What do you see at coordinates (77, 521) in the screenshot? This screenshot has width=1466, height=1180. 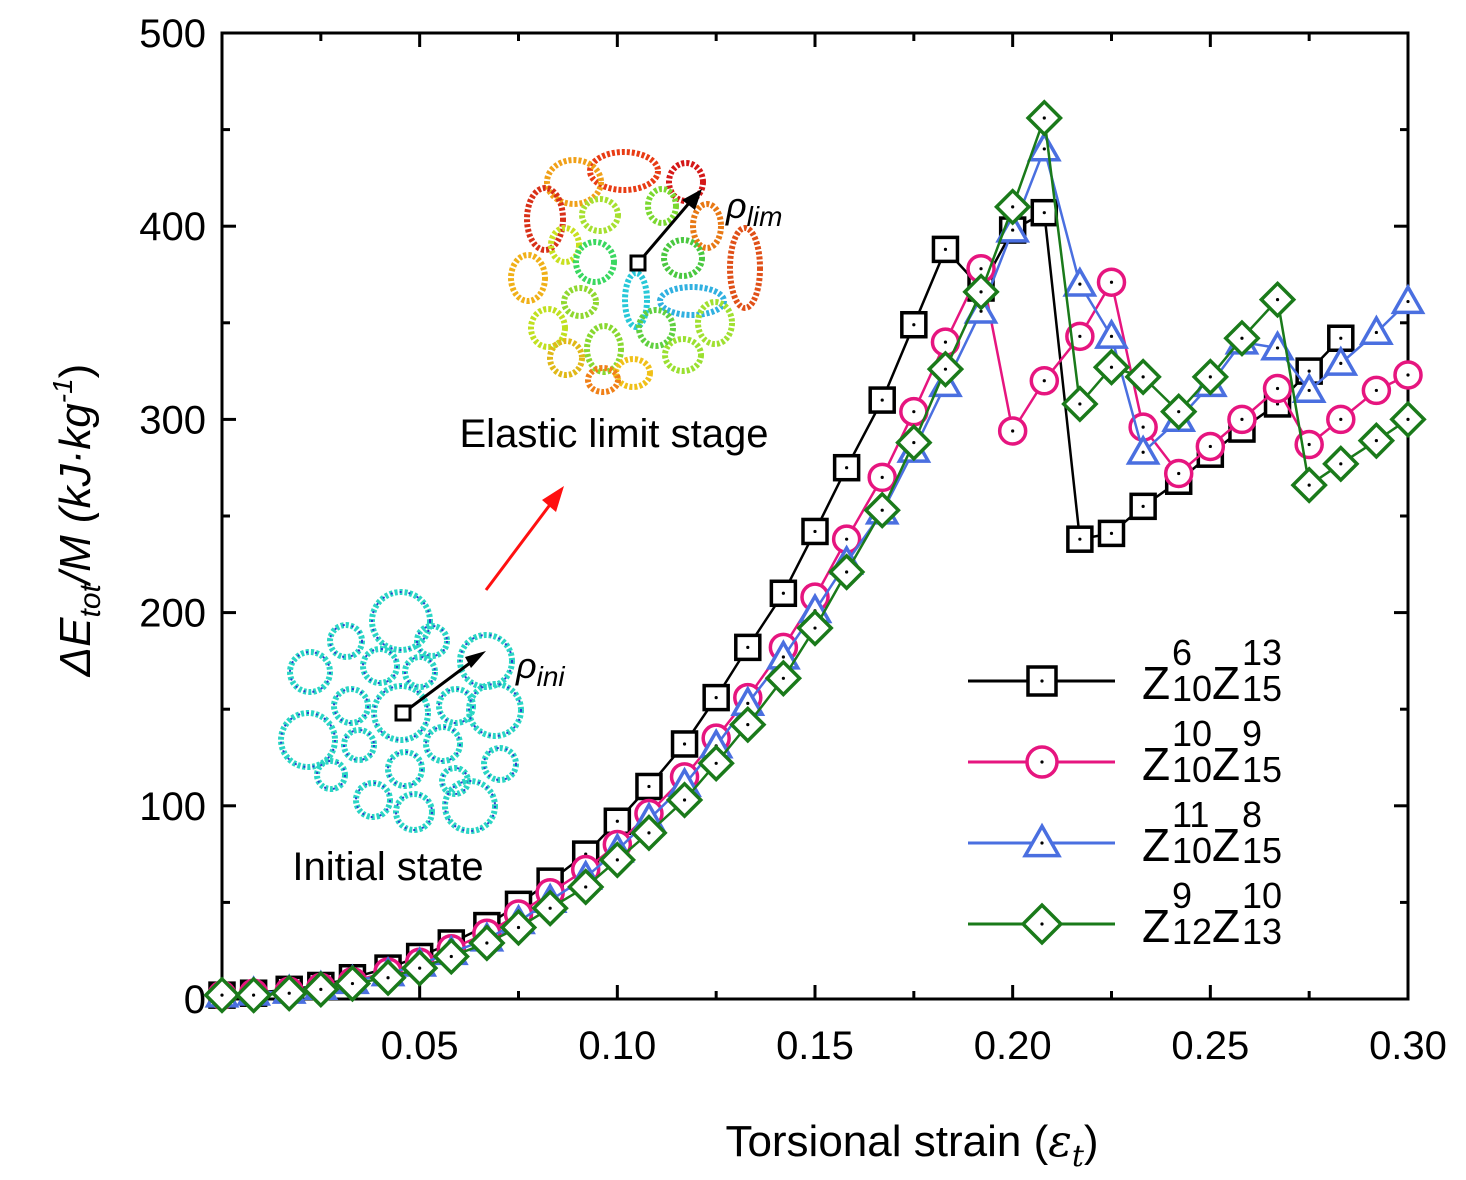 I see `y-axis-title: ΔEtot/M (kJ·kg-1)` at bounding box center [77, 521].